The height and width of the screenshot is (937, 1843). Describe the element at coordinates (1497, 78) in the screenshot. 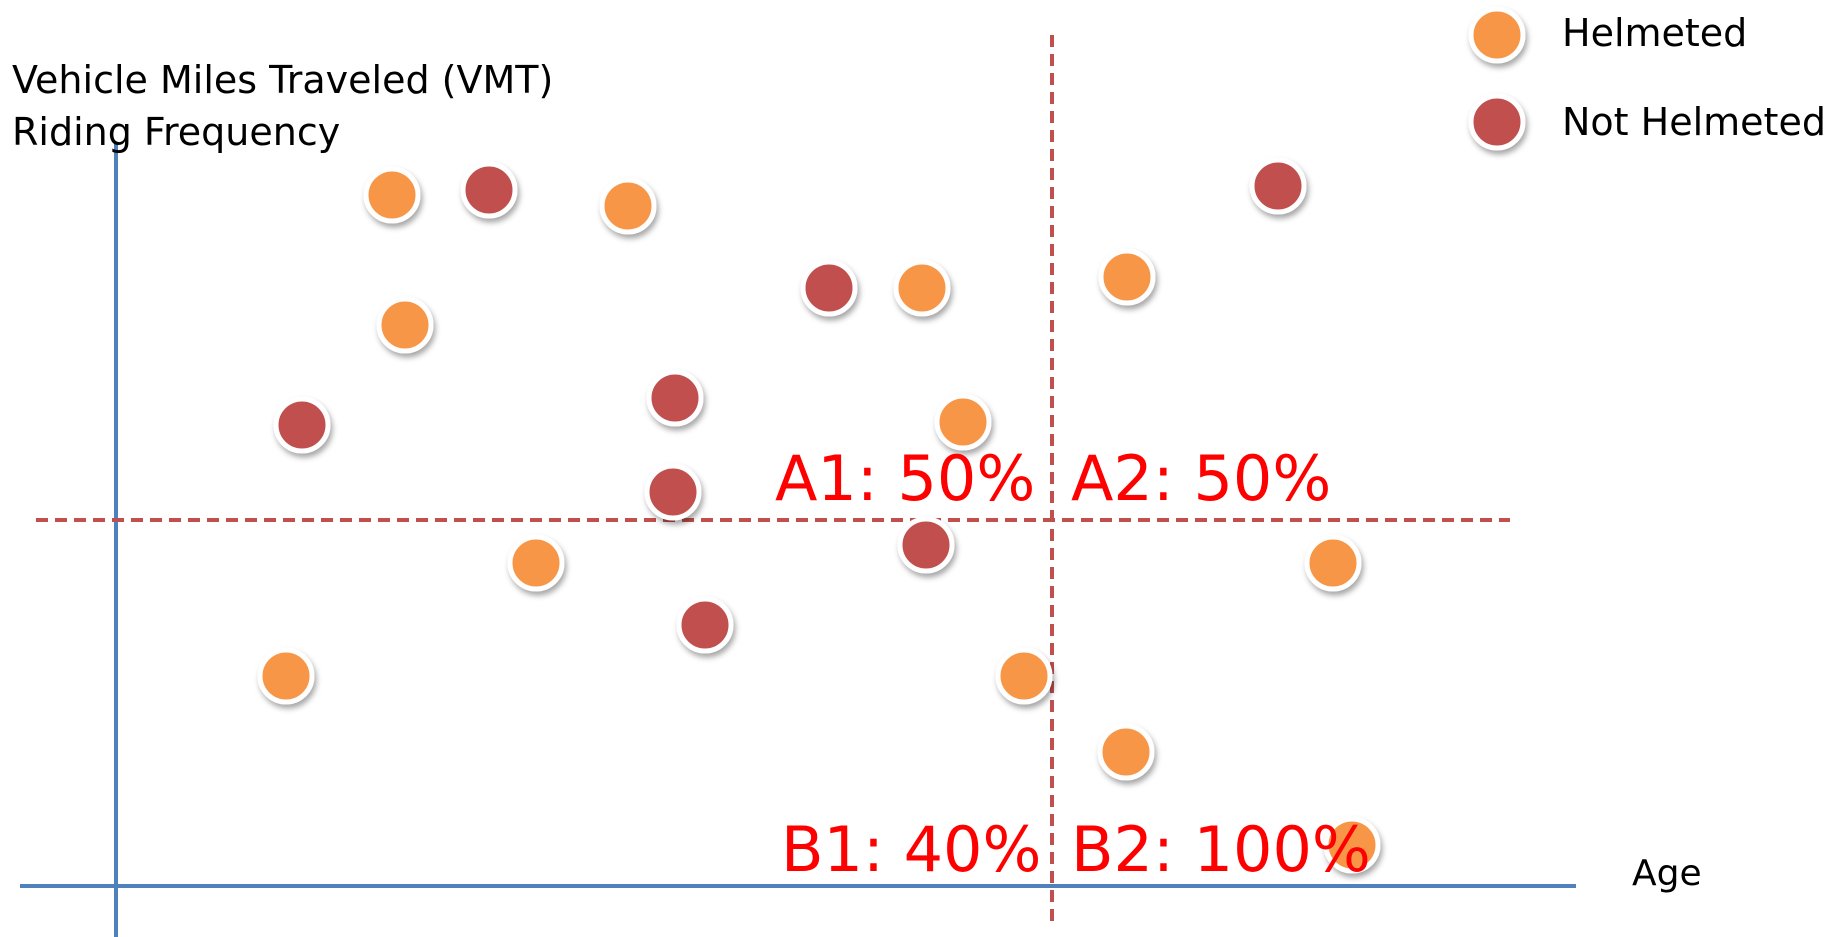

I see `legend-markers` at that location.